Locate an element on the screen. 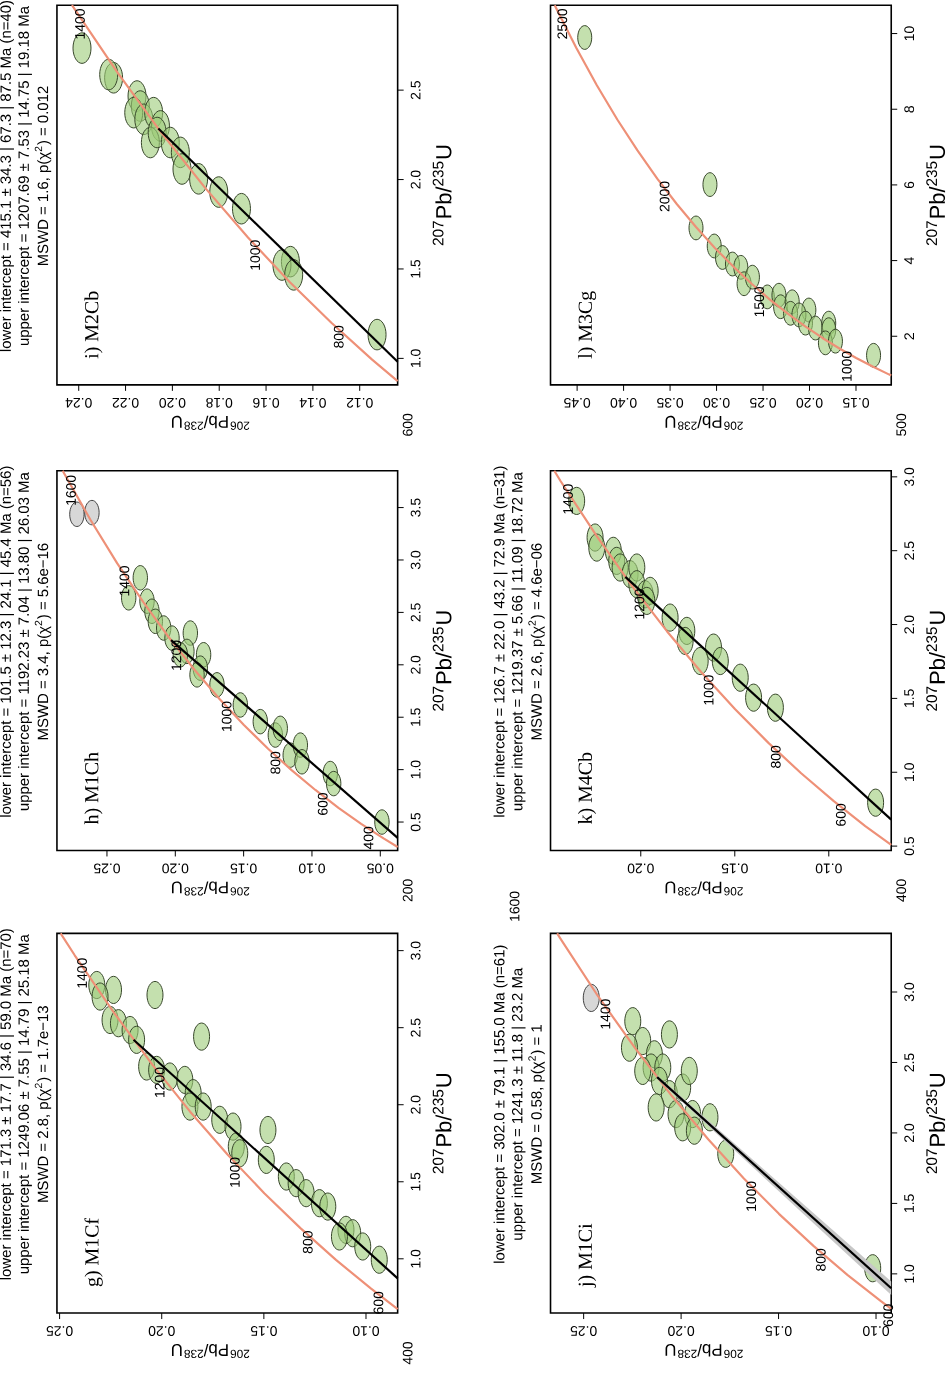  y-tick-label: 6 is located at coordinates (909, 185).